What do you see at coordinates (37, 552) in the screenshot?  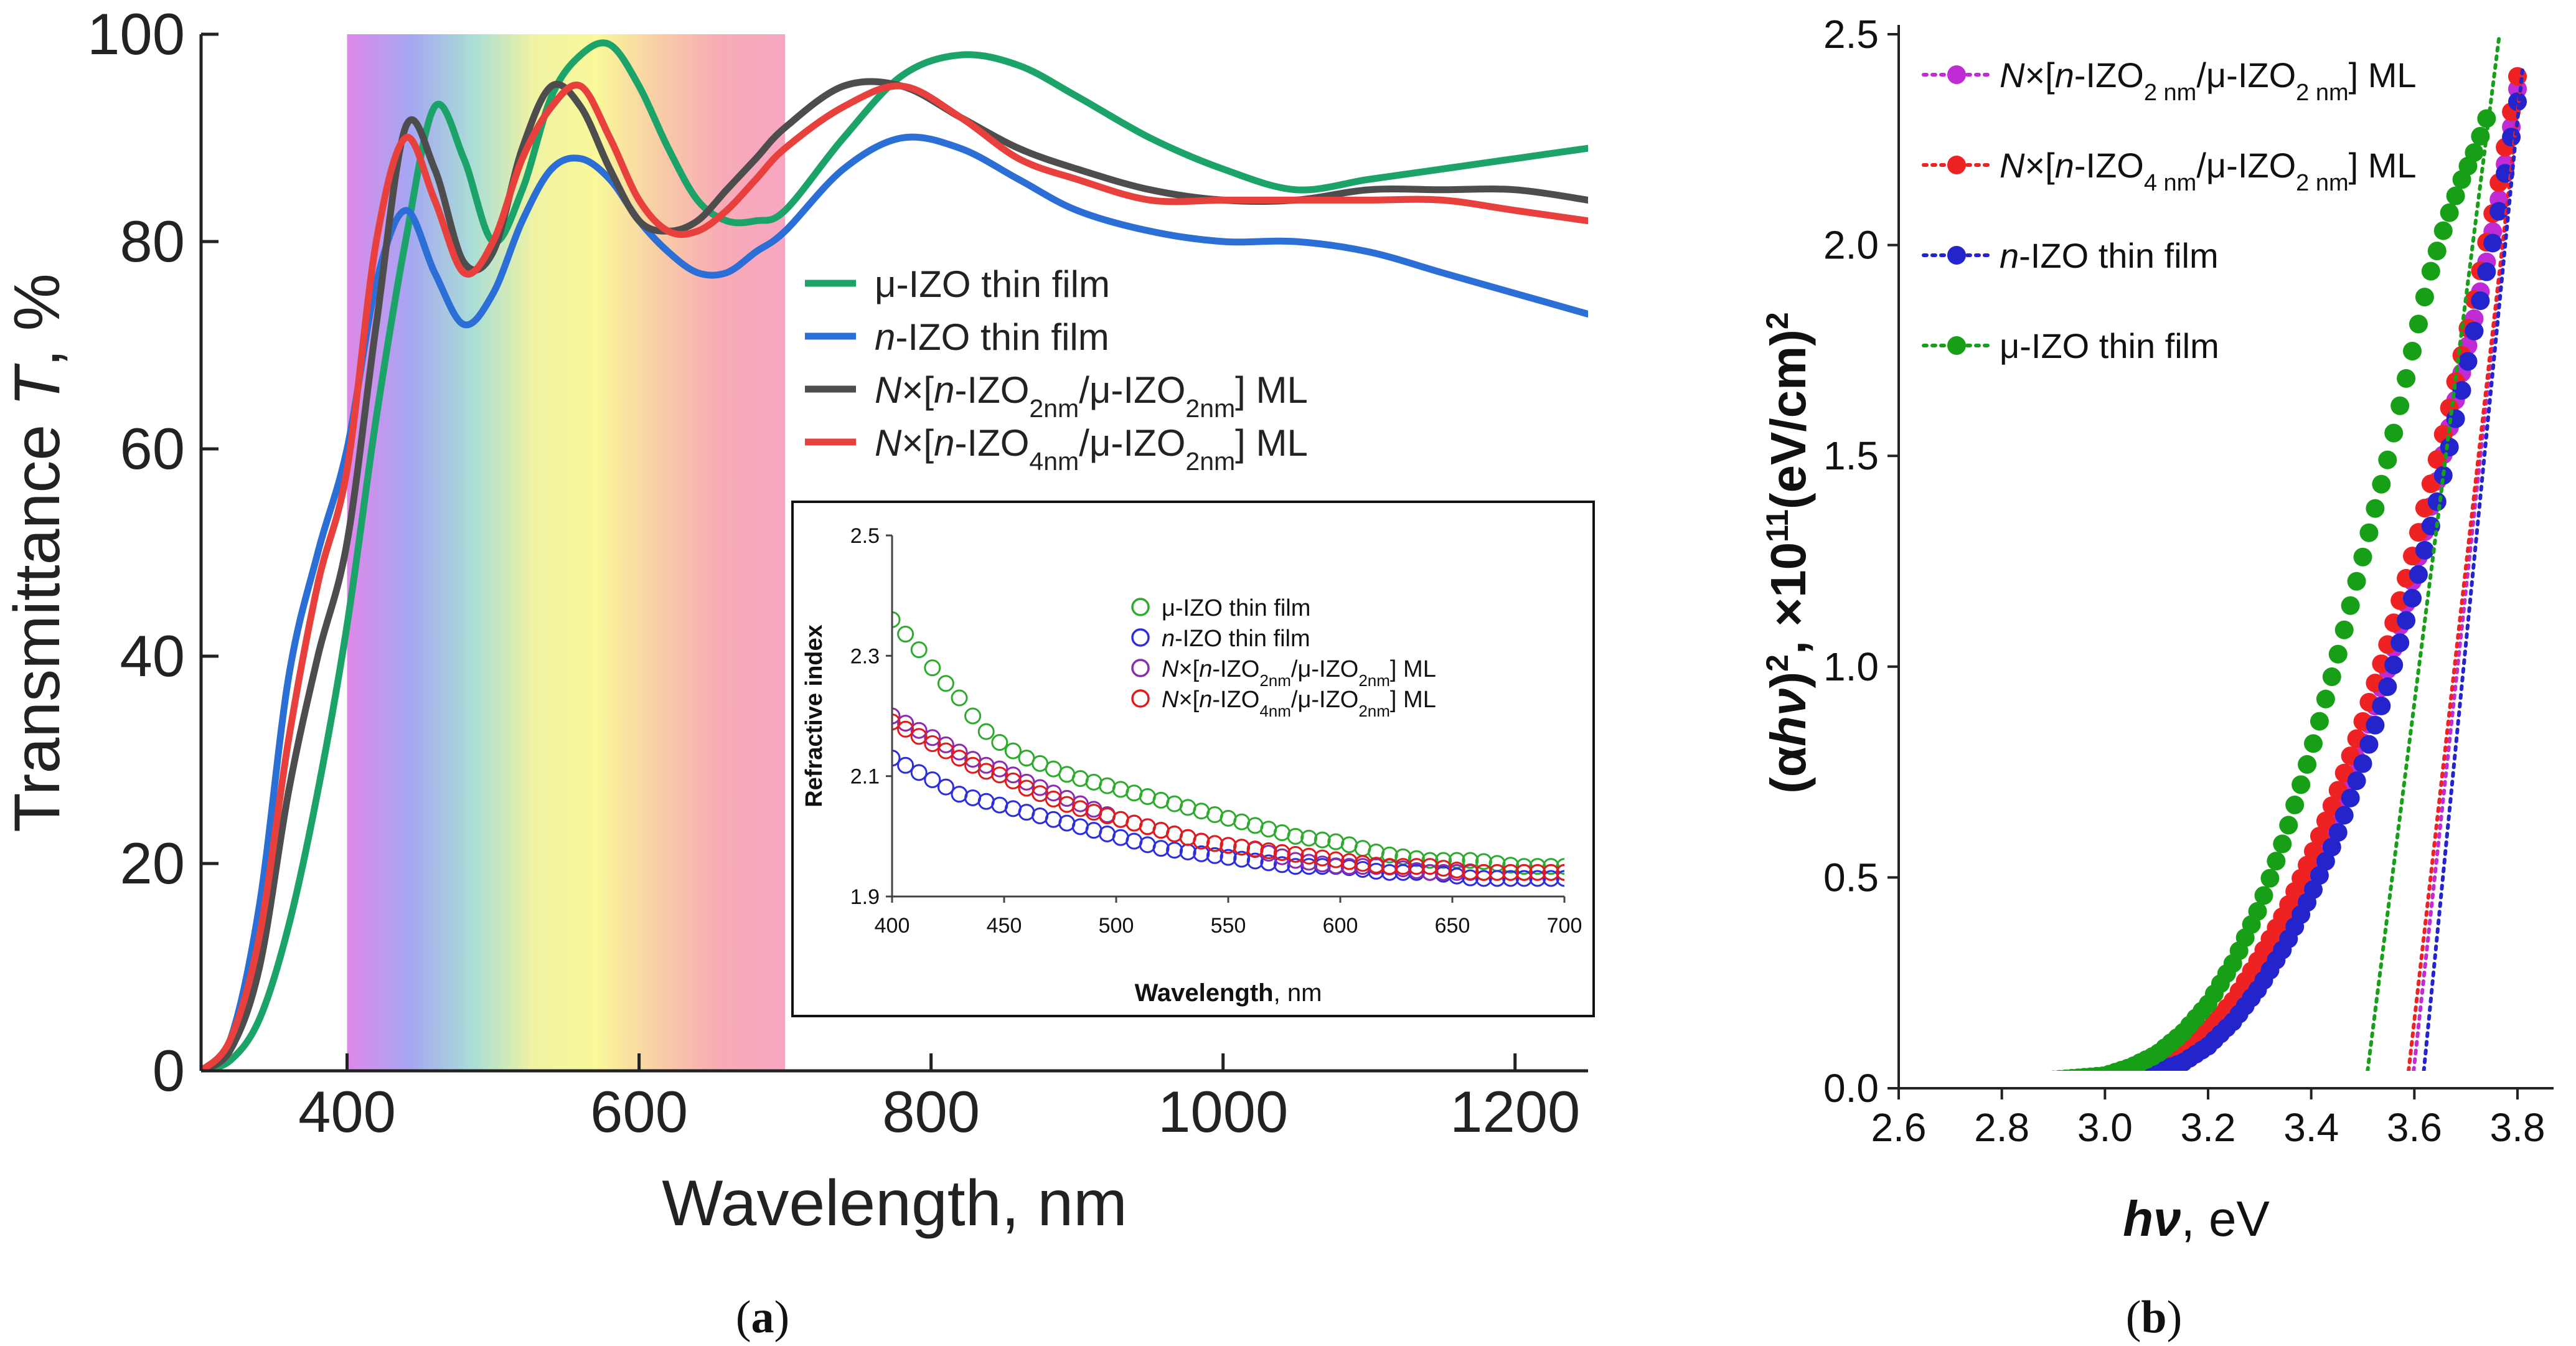 I see `panel-a-y-axis-label: Transmittance T, %` at bounding box center [37, 552].